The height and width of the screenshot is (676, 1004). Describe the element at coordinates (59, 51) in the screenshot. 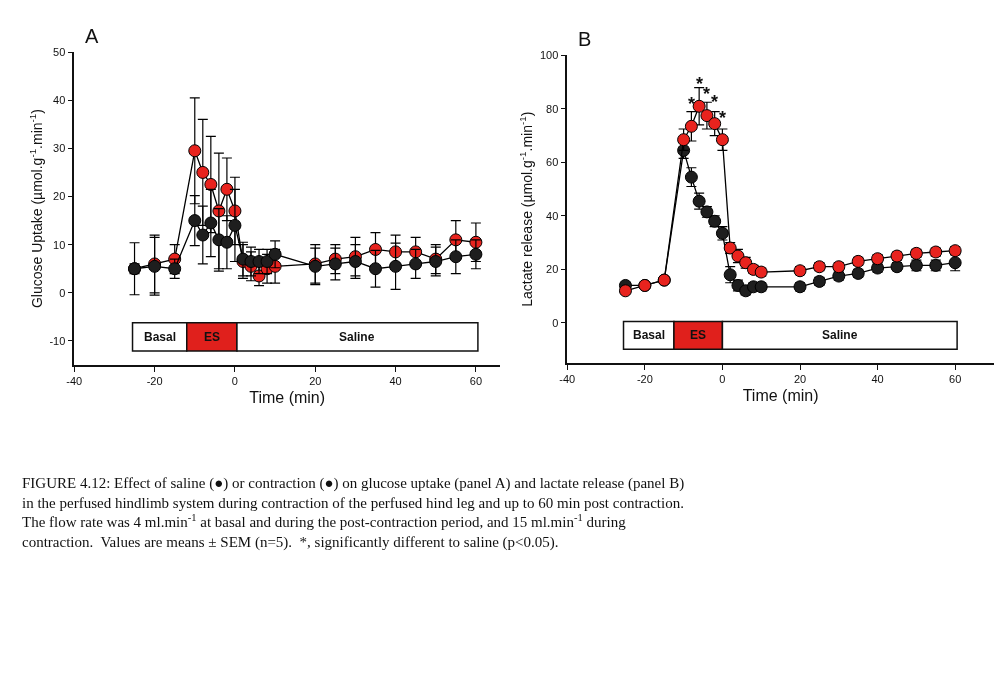

I see `y-tick-label: 50` at that location.